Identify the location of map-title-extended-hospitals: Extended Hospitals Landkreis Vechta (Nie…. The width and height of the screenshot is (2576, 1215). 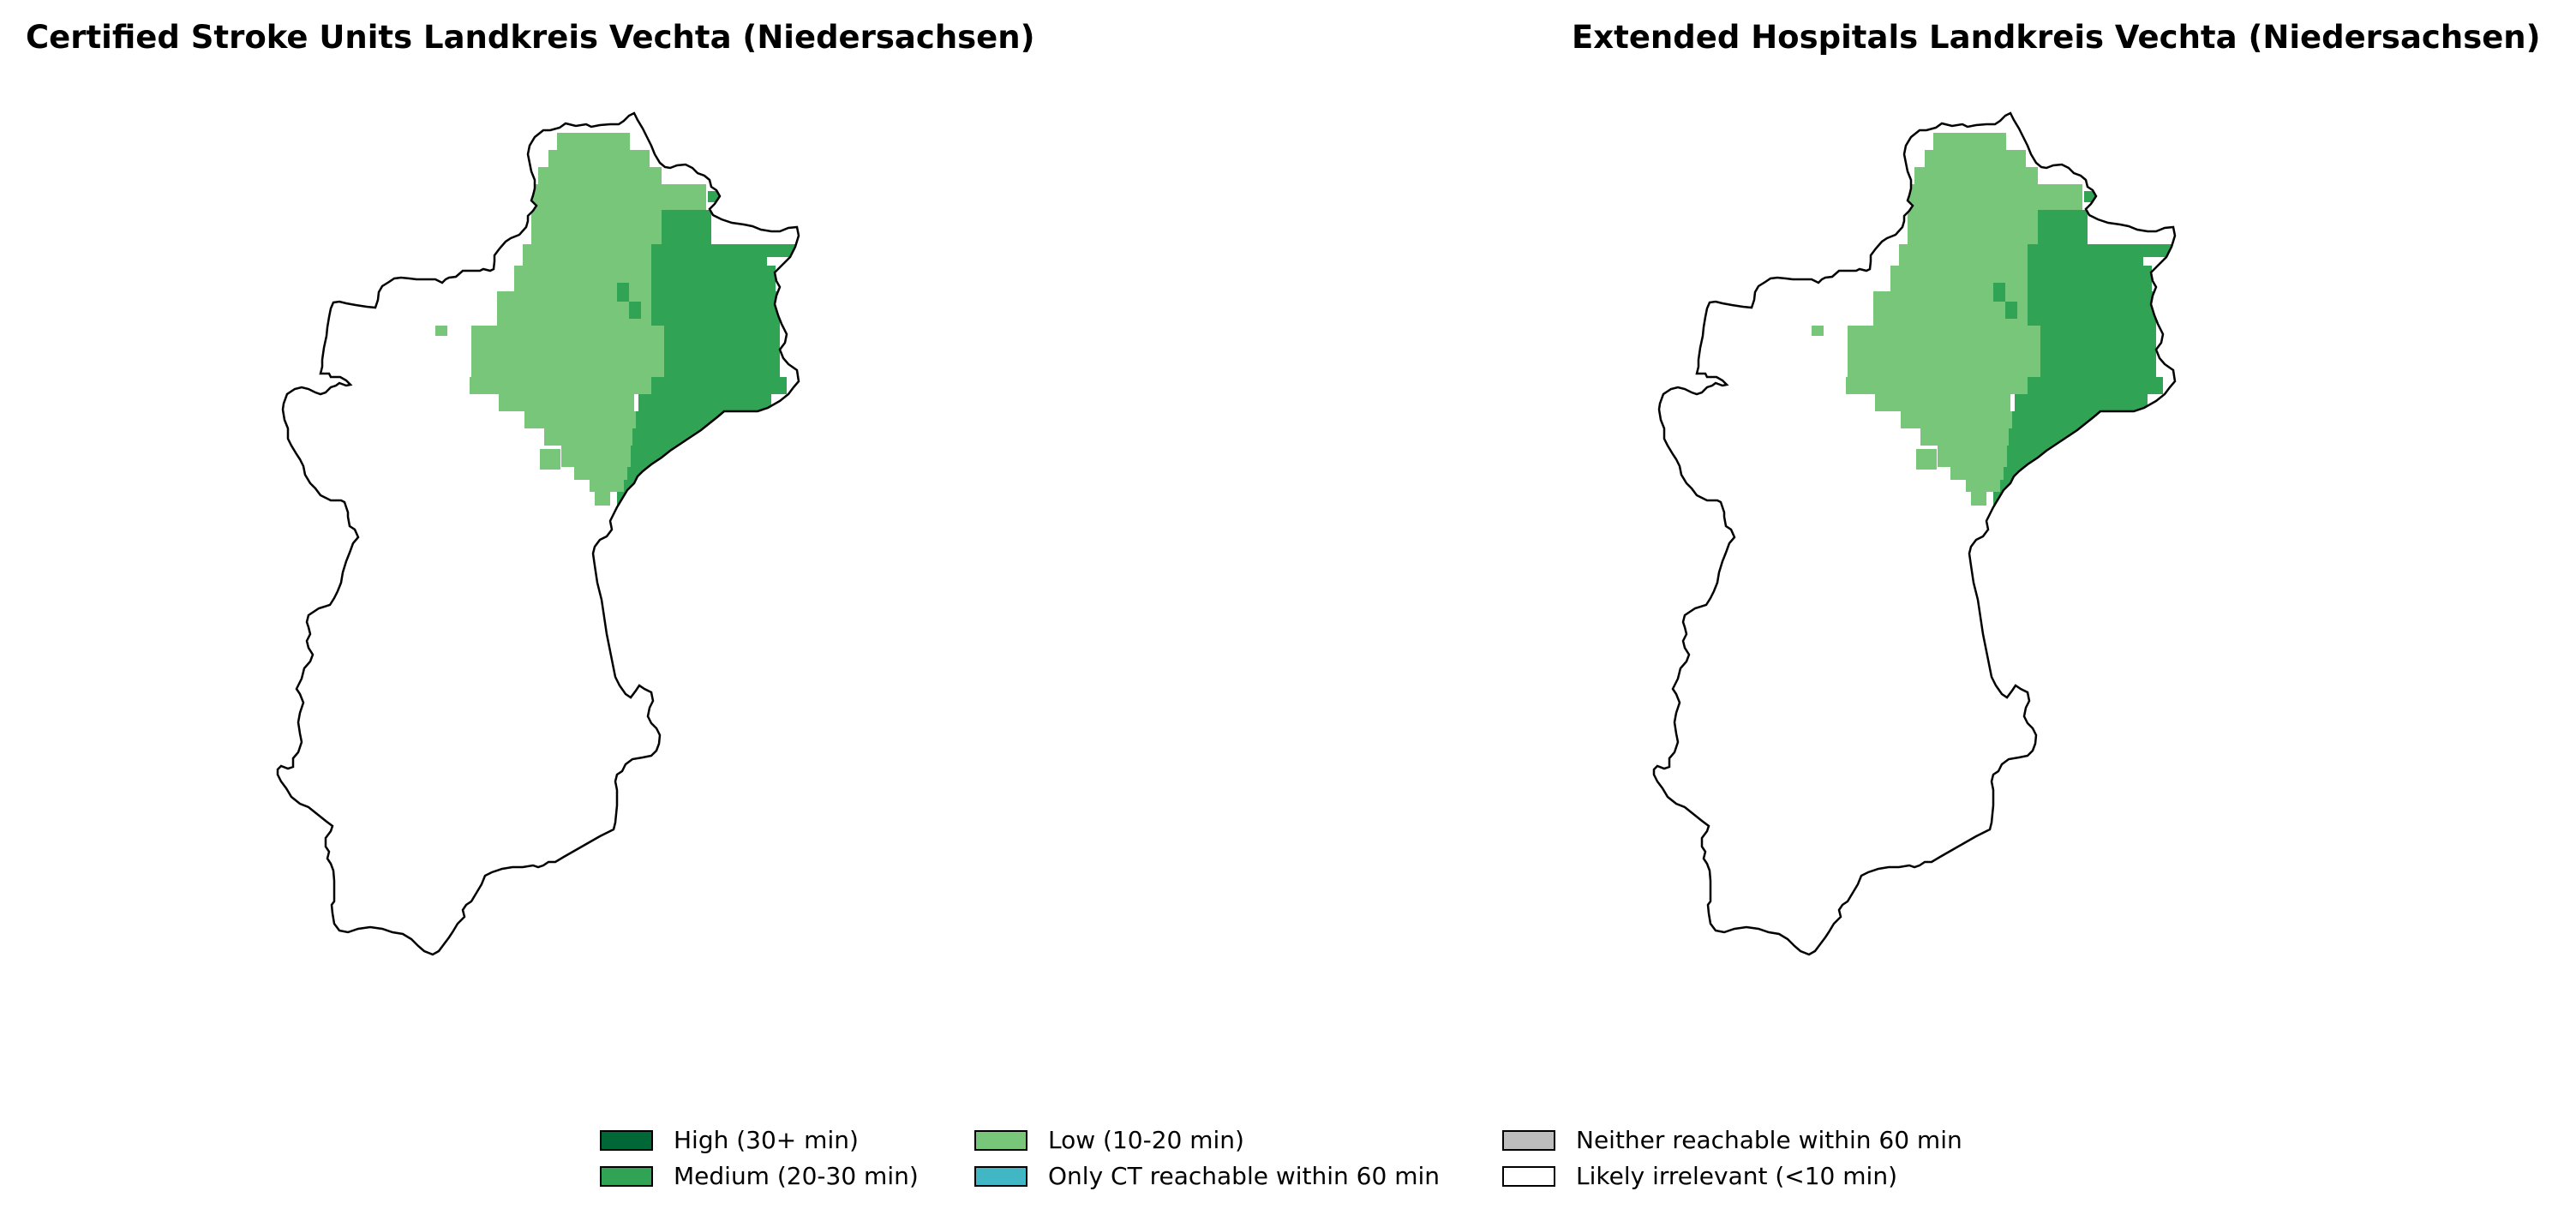
(2056, 38).